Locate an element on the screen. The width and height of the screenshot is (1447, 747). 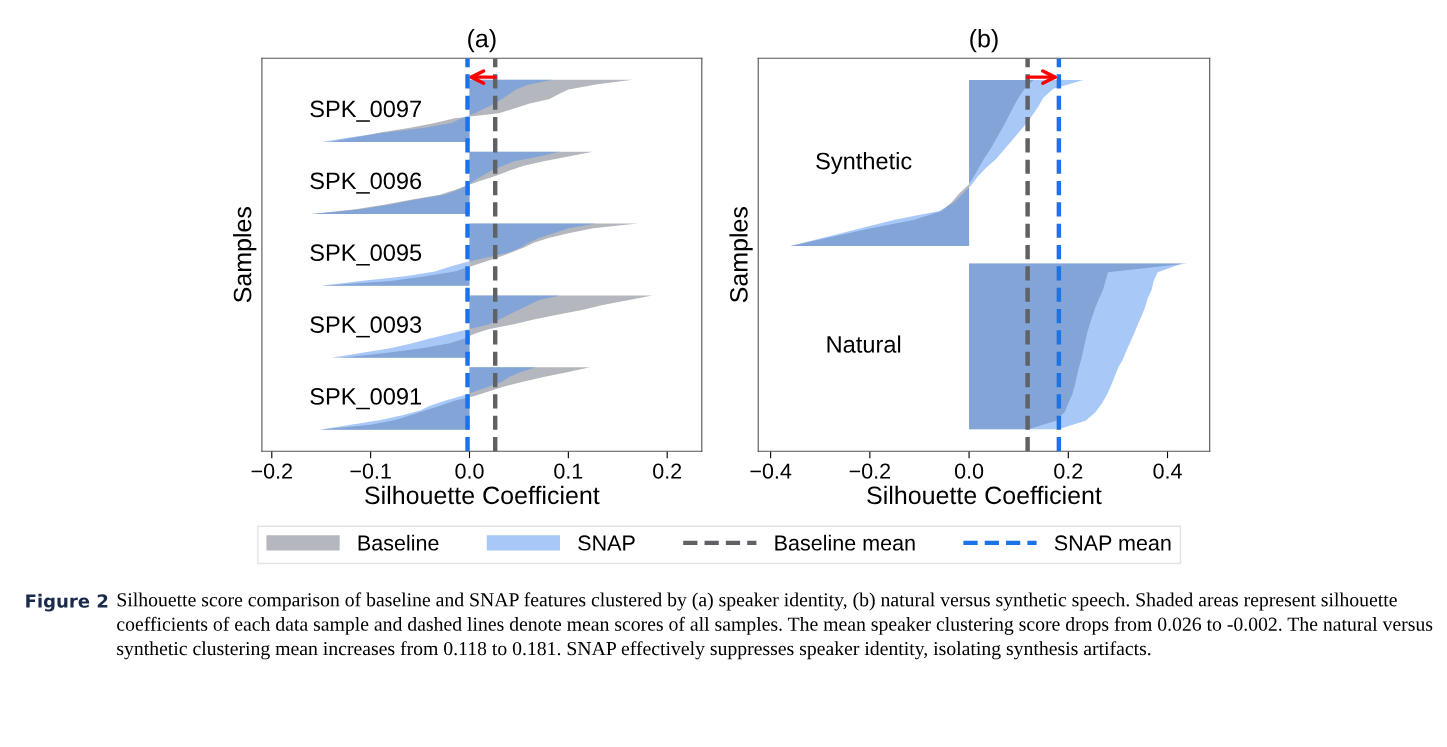
x-tick-label: −0.1 is located at coordinates (370, 471).